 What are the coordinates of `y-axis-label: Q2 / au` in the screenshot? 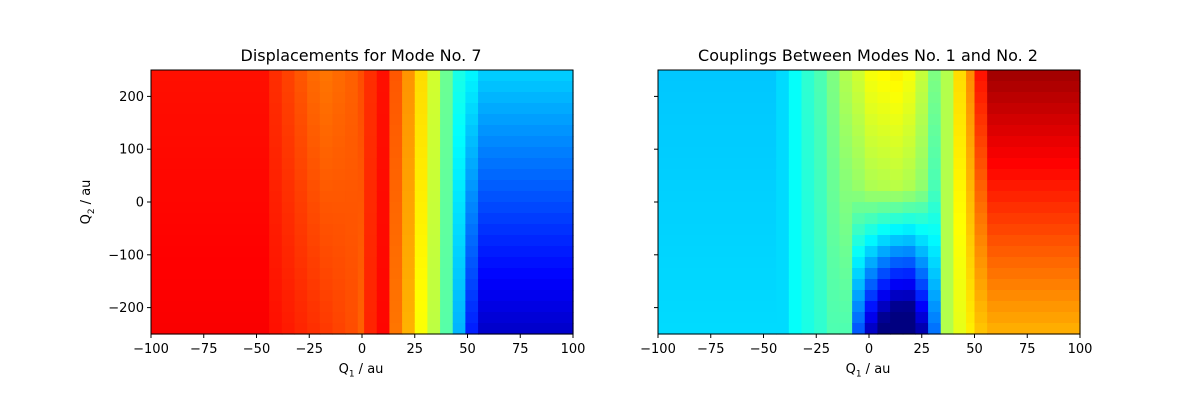 It's located at (88, 202).